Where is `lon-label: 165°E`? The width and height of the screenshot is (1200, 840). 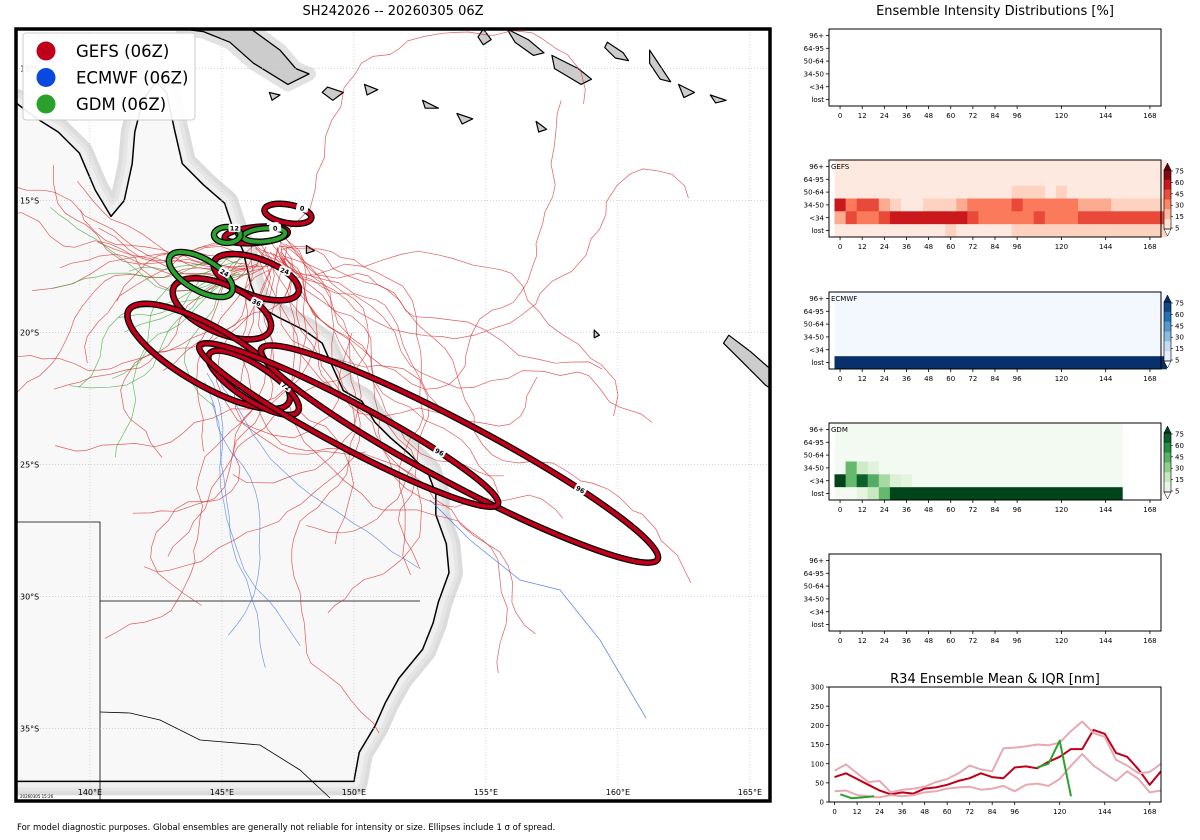 lon-label: 165°E is located at coordinates (750, 792).